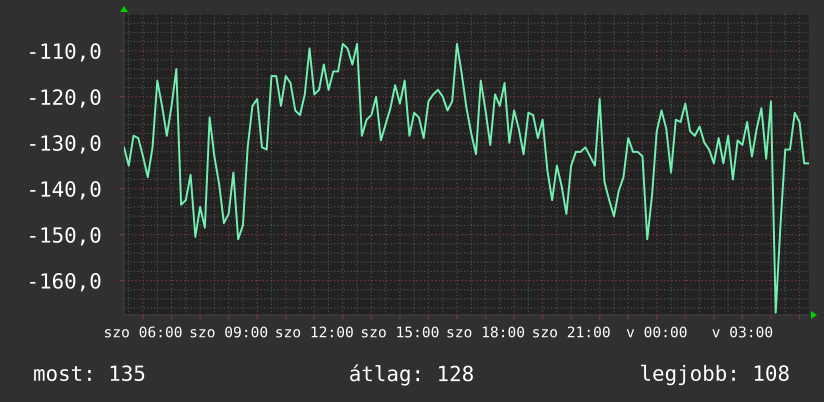 Image resolution: width=824 pixels, height=402 pixels. What do you see at coordinates (742, 332) in the screenshot?
I see `x-tick-label: v 03:00` at bounding box center [742, 332].